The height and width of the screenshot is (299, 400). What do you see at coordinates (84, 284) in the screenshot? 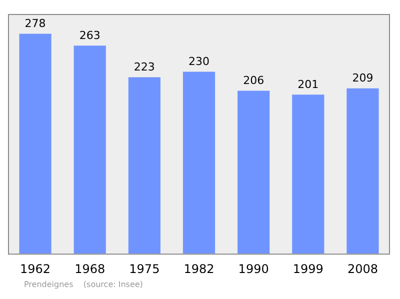
I see `text: Prendeignes (source: Insee)` at bounding box center [84, 284].